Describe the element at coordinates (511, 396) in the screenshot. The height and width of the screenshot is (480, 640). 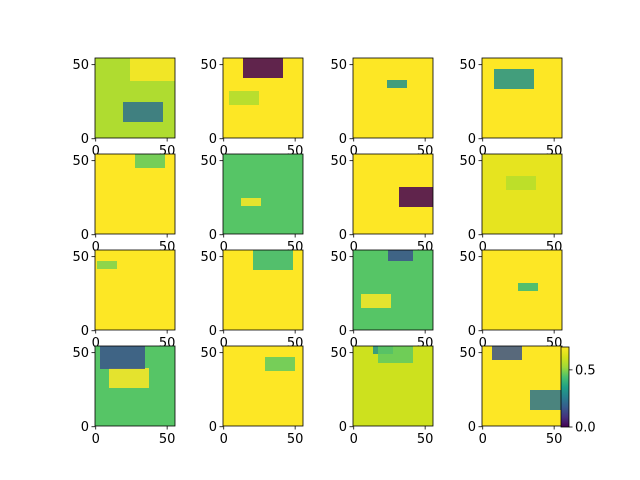
I see `panel-r3-c3: 0 50 0 50` at that location.